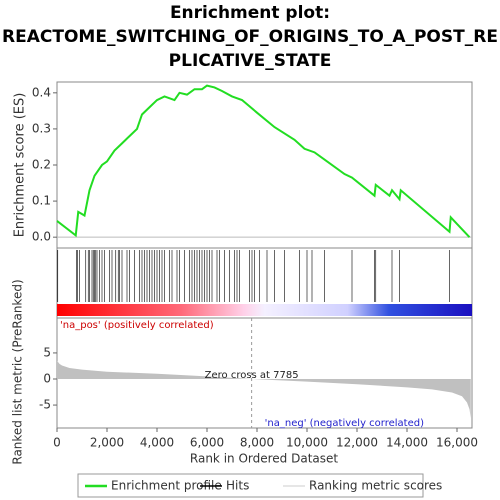 This screenshot has height=500, width=500. I want to click on neg-label: 'na_neg' (negatively correlated), so click(344, 423).